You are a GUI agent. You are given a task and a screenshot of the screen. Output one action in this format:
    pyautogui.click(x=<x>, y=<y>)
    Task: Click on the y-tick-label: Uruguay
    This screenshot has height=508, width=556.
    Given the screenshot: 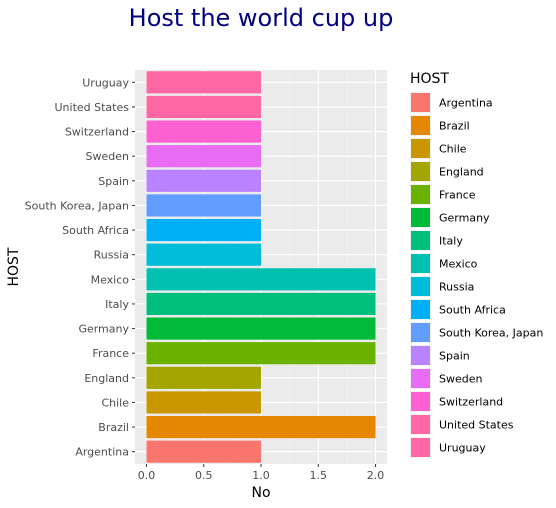 What is the action you would take?
    pyautogui.click(x=105, y=82)
    